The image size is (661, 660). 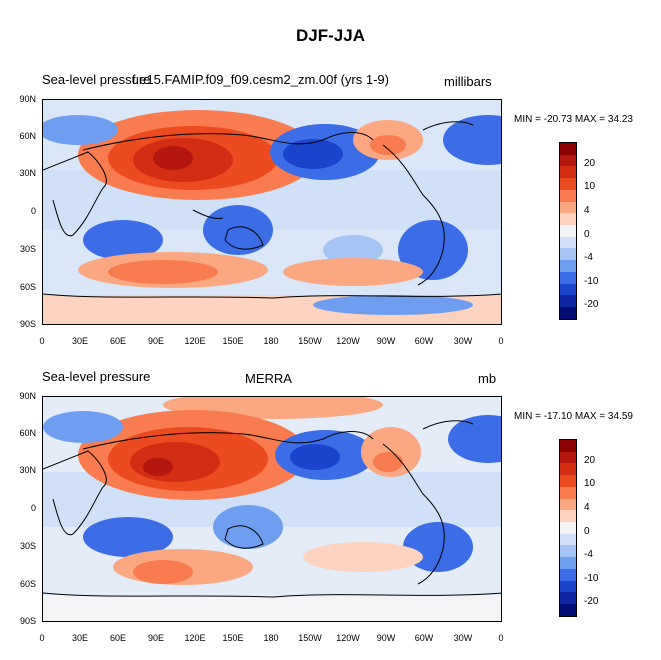 I want to click on panel-units: mb, so click(x=487, y=378).